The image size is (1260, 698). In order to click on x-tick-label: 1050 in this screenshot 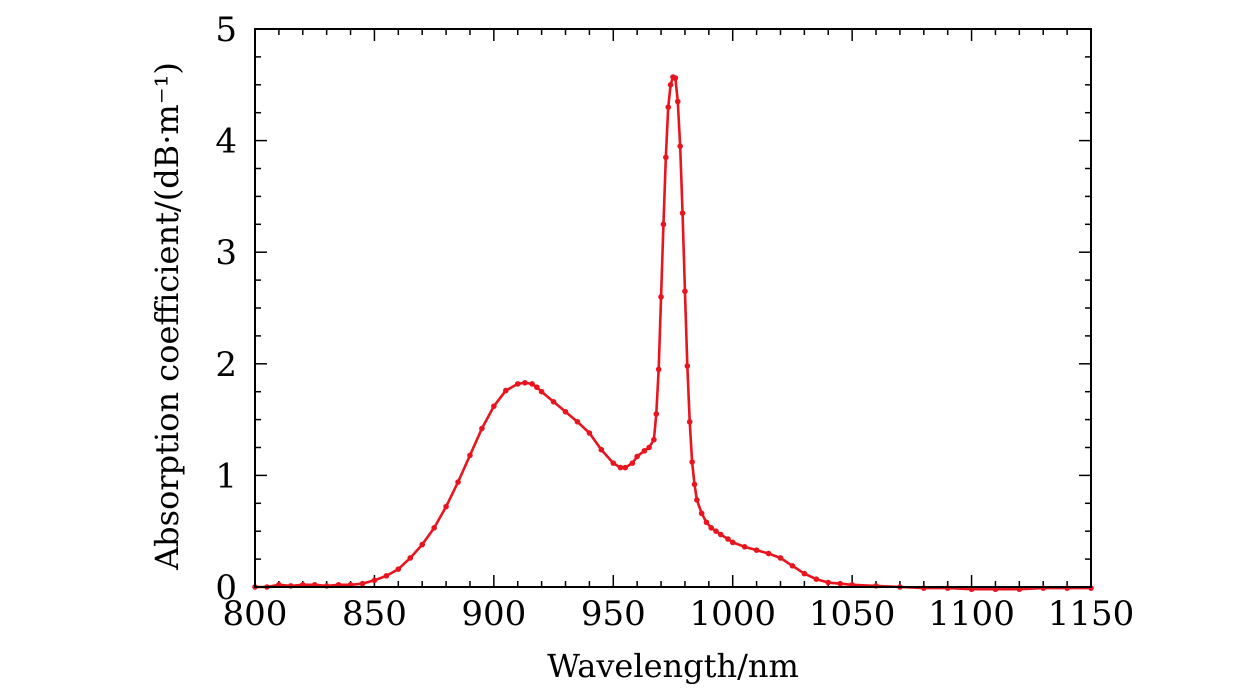, I will do `click(852, 614)`.